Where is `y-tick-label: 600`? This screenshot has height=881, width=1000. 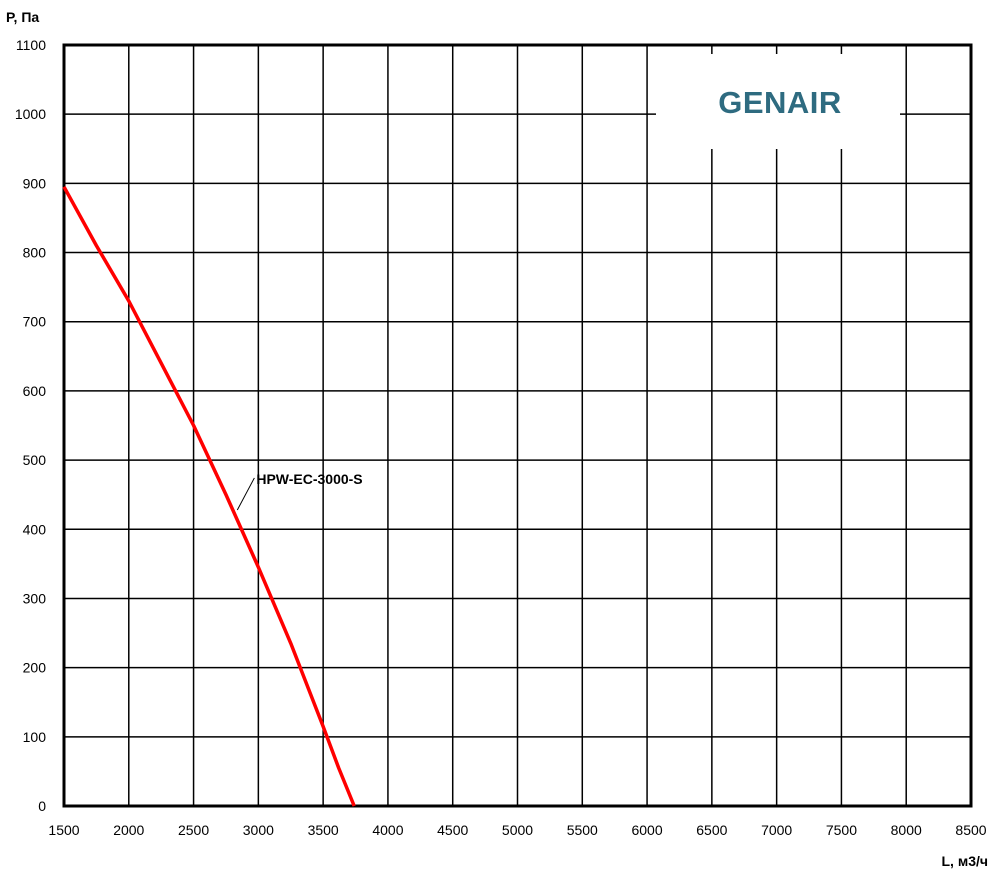 y-tick-label: 600 is located at coordinates (35, 391).